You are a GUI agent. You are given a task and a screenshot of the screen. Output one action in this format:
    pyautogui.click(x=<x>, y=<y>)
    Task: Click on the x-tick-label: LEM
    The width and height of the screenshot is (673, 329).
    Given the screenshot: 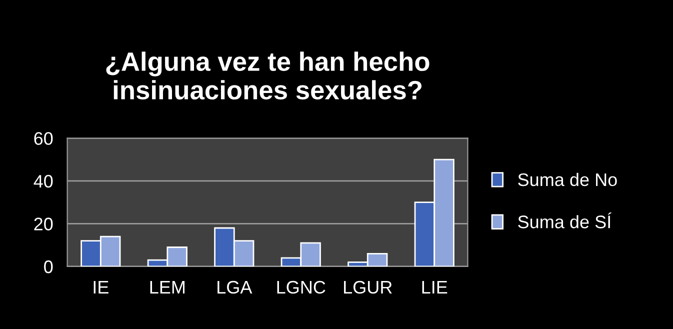 What is the action you would take?
    pyautogui.click(x=167, y=287)
    